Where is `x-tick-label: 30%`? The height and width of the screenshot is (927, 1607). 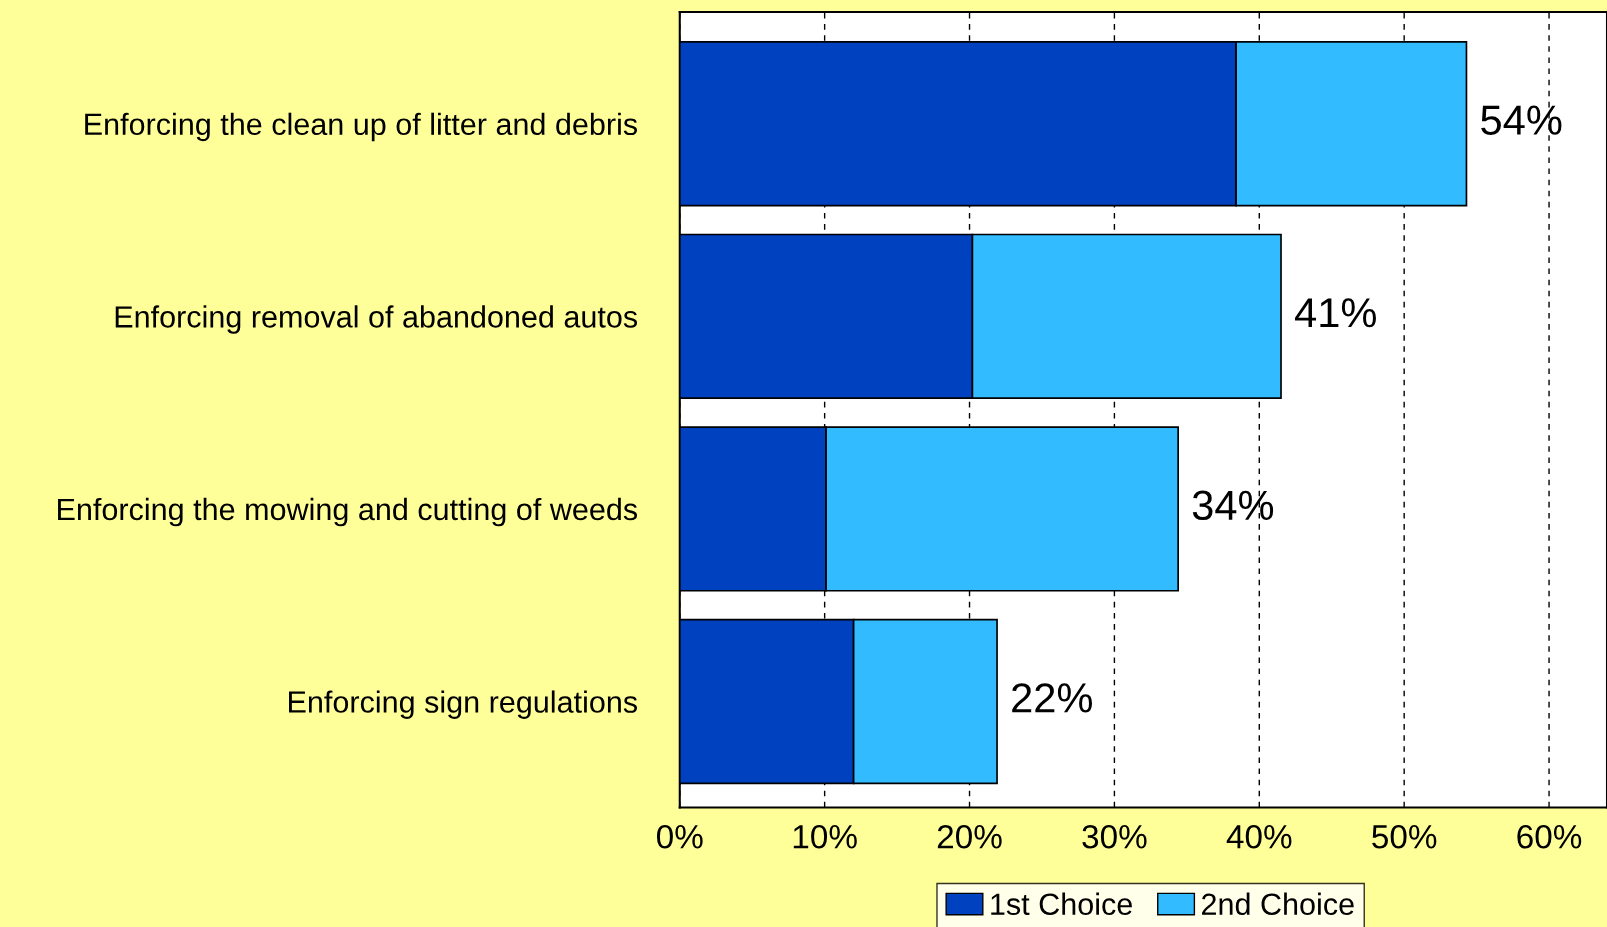 x-tick-label: 30% is located at coordinates (1114, 836).